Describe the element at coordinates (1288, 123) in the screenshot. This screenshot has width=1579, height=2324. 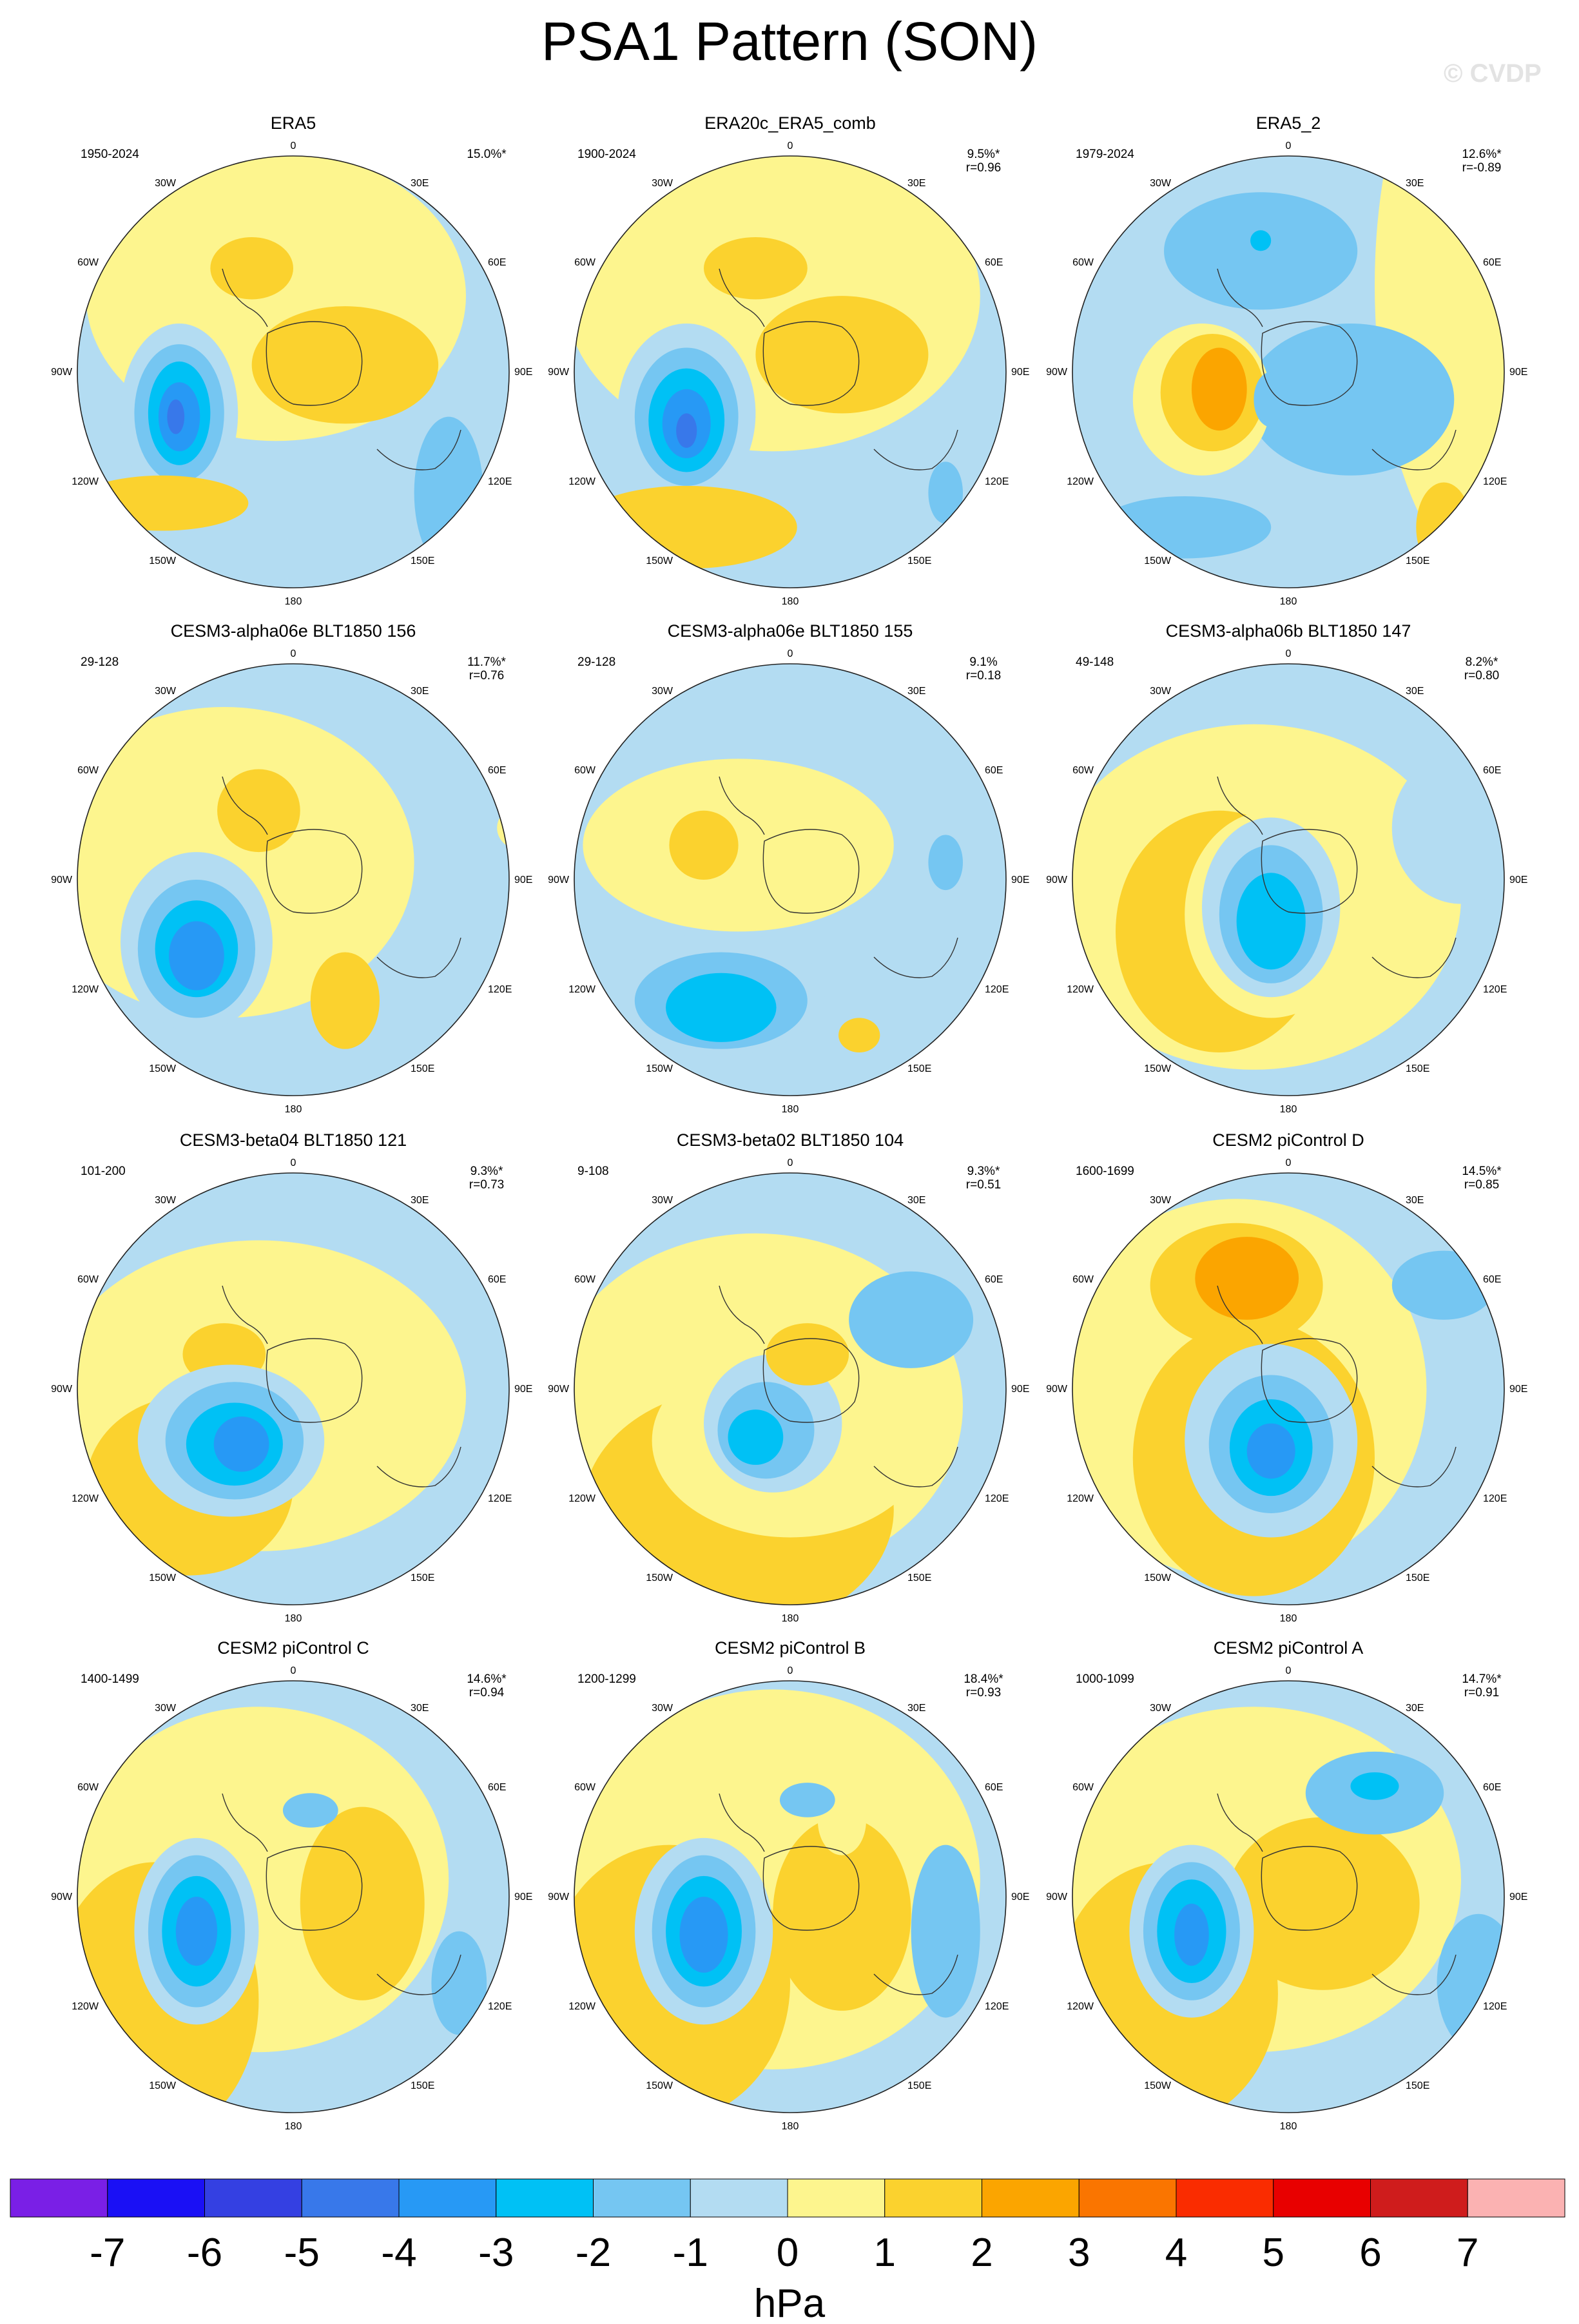
I see `panel-title: ERA5_2` at that location.